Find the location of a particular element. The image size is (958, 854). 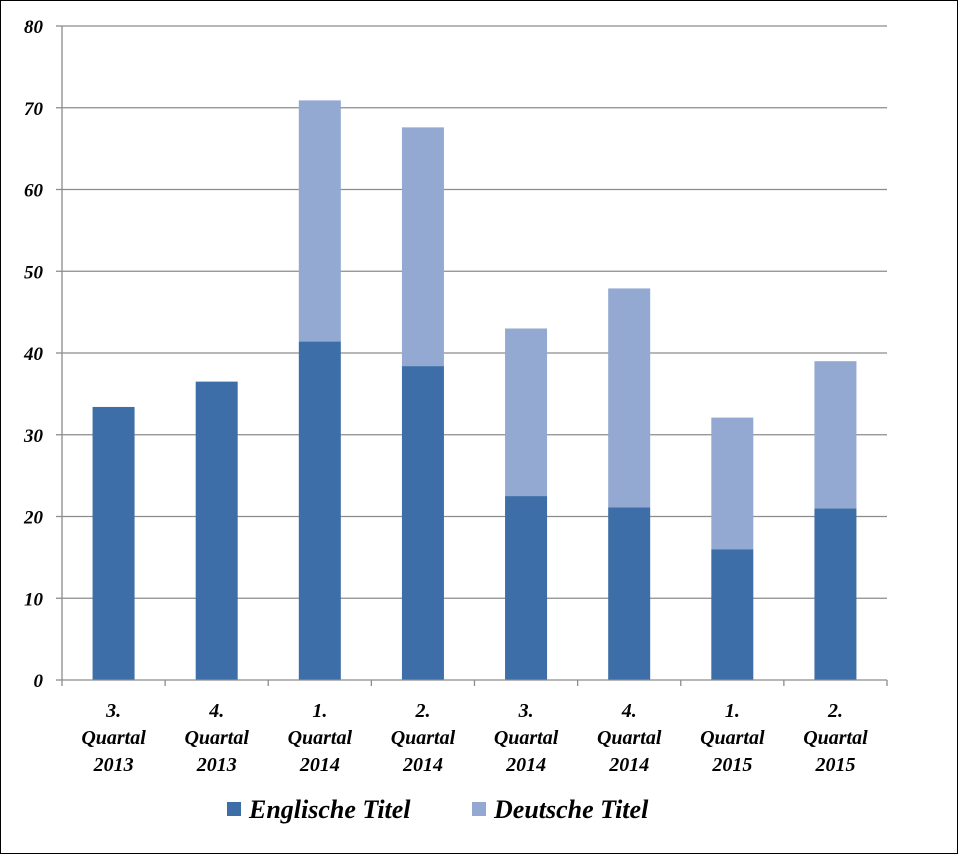

legend-swatch-englische-titel is located at coordinates (234, 809).